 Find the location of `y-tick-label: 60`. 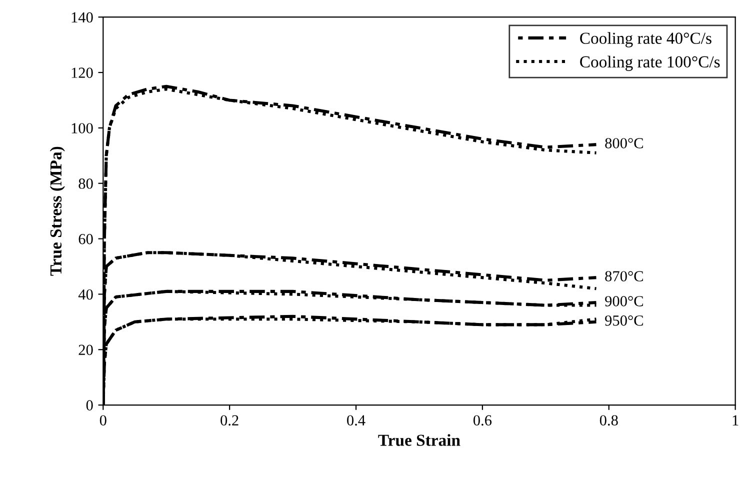

y-tick-label: 60 is located at coordinates (85, 239).